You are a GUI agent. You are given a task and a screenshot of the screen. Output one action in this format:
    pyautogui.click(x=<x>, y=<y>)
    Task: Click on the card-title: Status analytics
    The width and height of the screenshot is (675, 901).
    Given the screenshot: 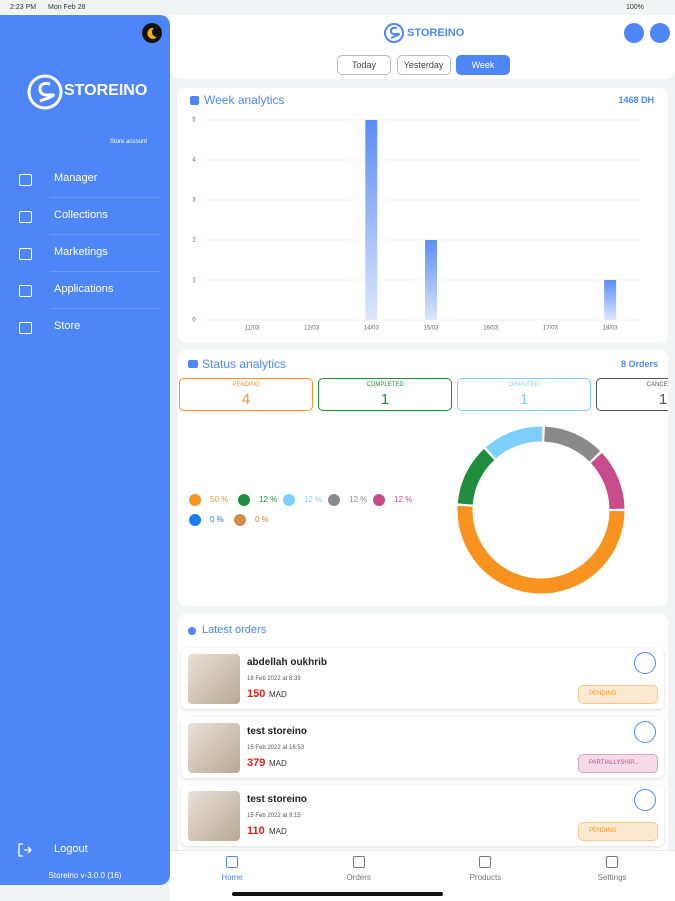 What is the action you would take?
    pyautogui.click(x=244, y=364)
    